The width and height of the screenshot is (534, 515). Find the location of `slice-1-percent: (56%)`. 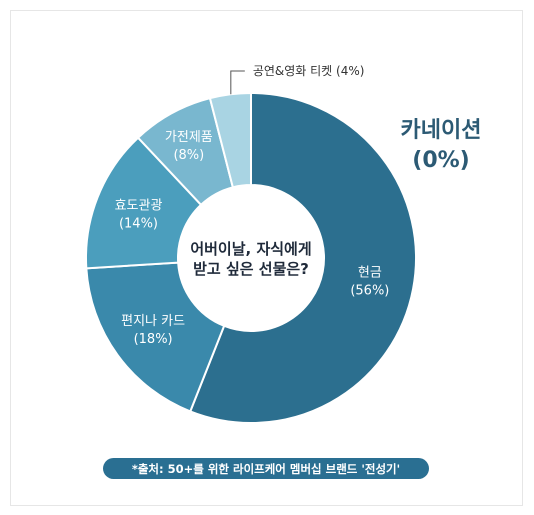

slice-1-percent: (56%) is located at coordinates (369, 291).